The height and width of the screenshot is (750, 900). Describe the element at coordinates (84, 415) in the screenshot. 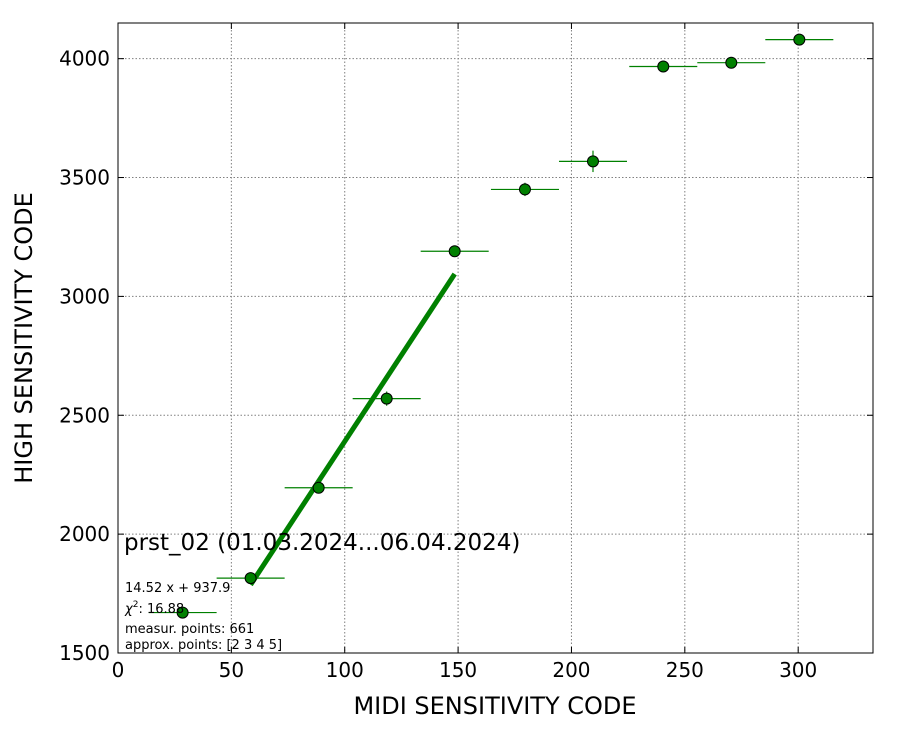

I see `y-tick-label: 2500` at that location.